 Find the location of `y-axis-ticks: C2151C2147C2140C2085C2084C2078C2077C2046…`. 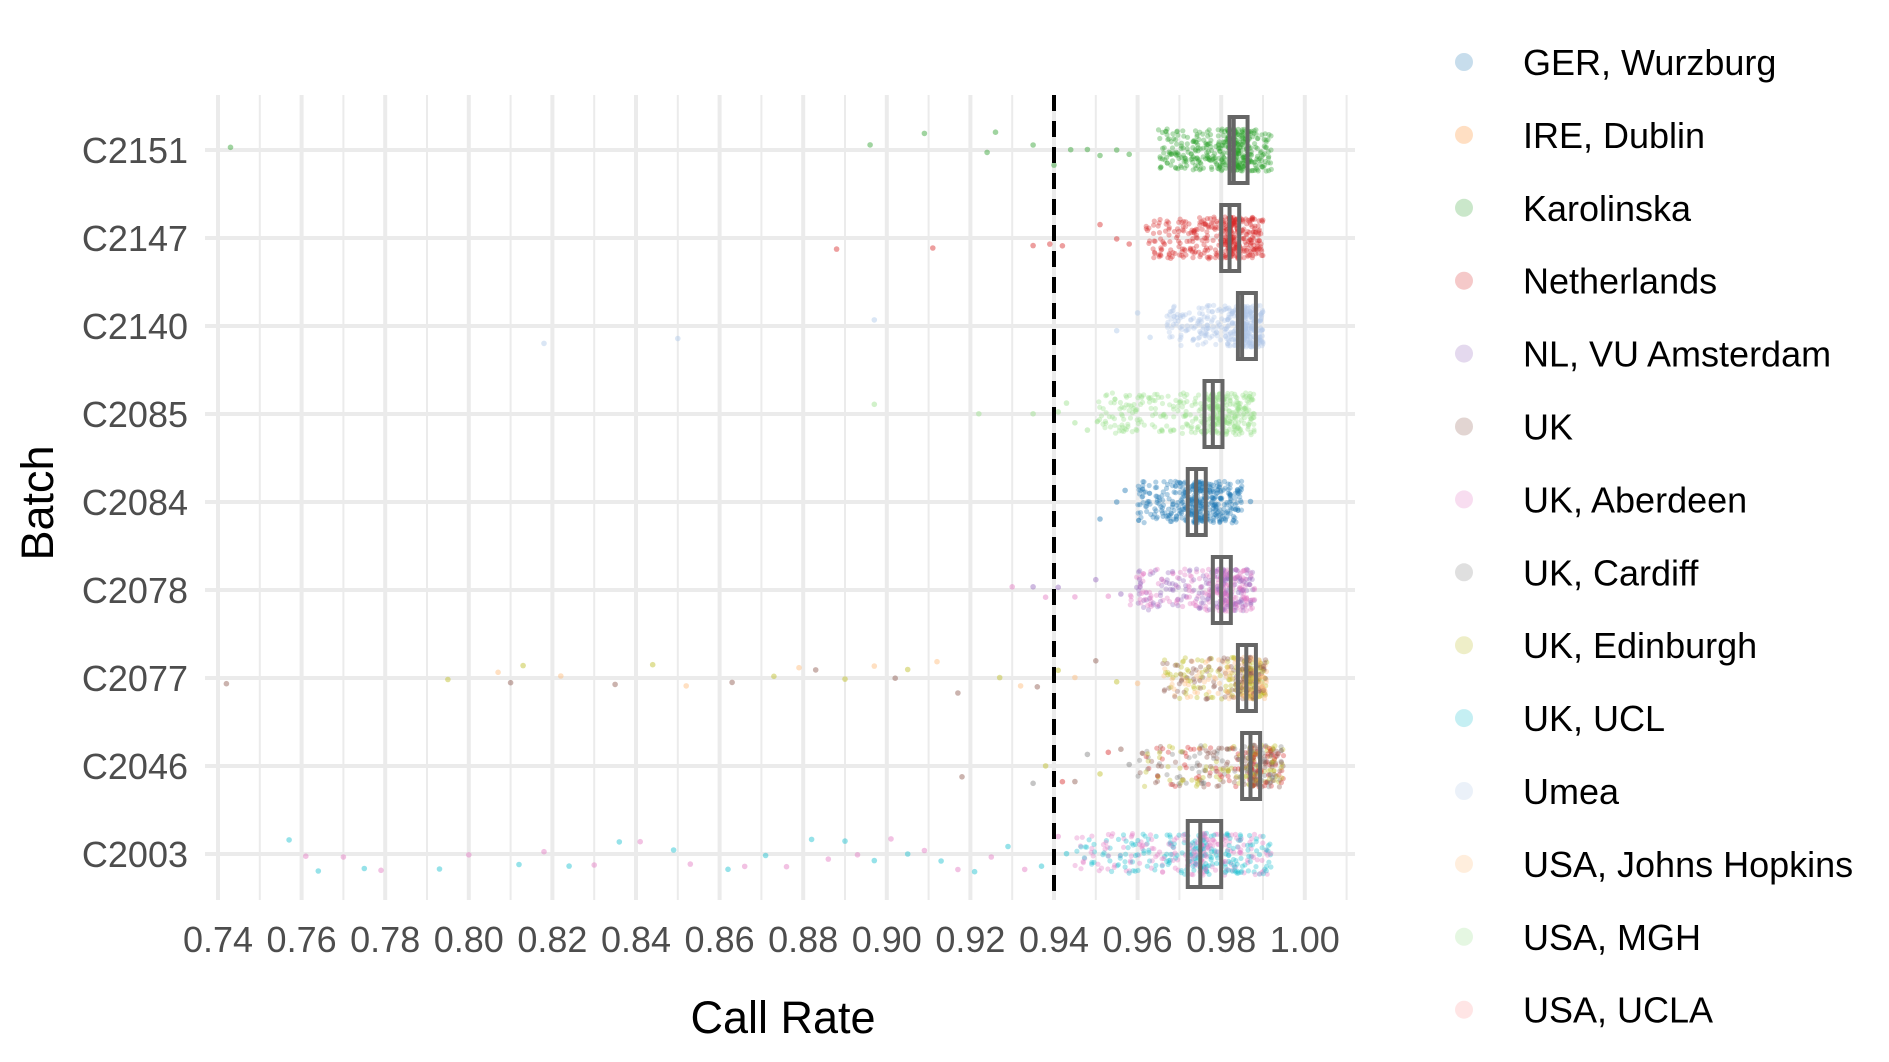

y-axis-ticks: C2151C2147C2140C2085C2084C2078C2077C2046… is located at coordinates (135, 502).